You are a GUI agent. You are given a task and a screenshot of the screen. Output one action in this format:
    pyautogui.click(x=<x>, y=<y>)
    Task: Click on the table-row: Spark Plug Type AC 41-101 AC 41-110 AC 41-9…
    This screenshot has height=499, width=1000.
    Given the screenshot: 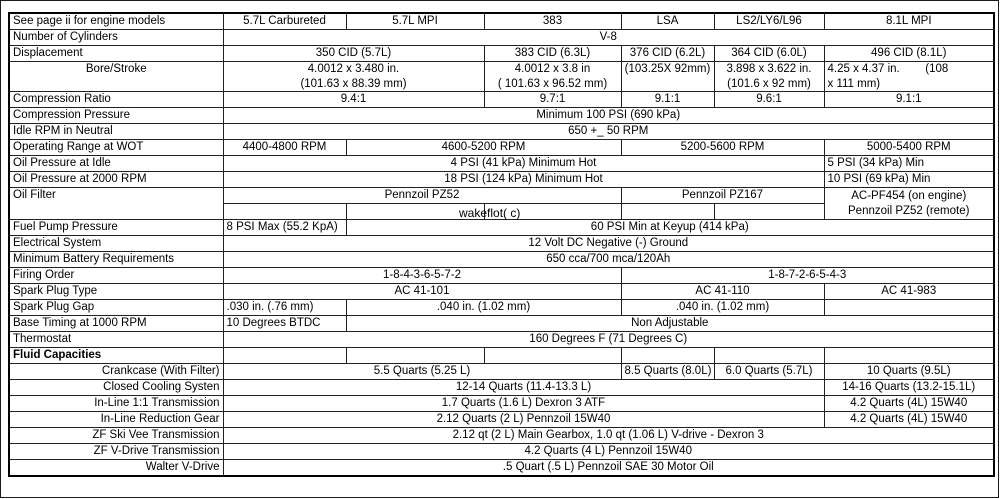 What is the action you would take?
    pyautogui.click(x=501, y=291)
    